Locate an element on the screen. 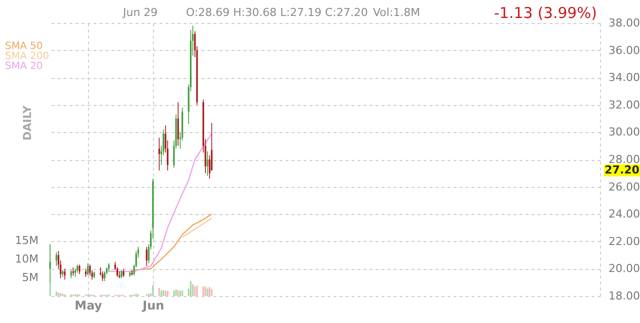 Image resolution: width=640 pixels, height=323 pixels. y-tick-label: 28.00 is located at coordinates (624, 159).